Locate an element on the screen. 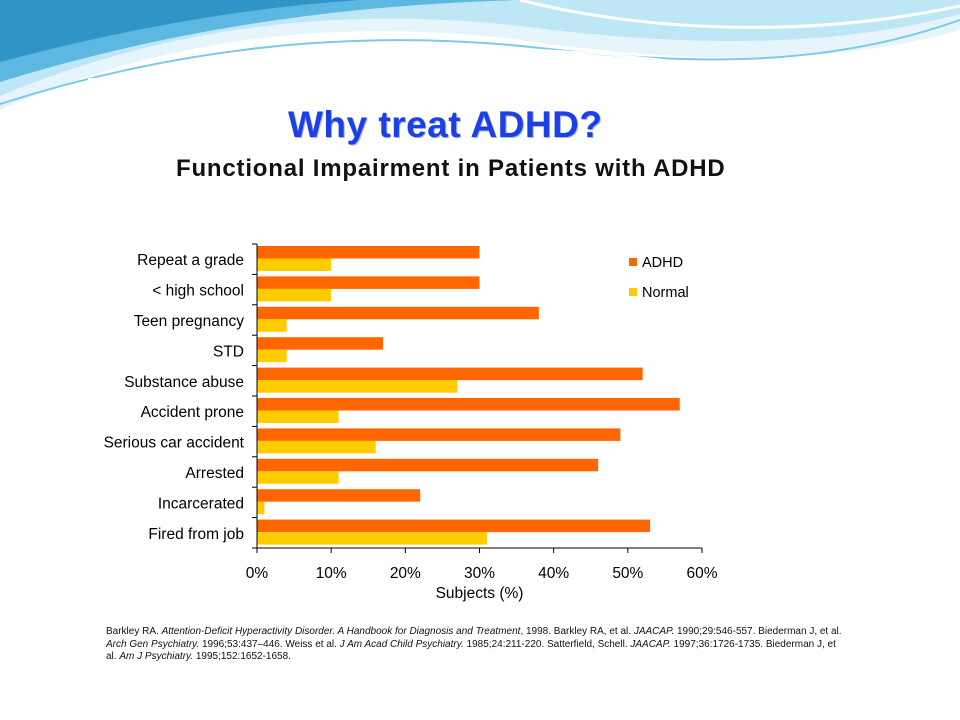  category-label: Repeat a grade is located at coordinates (190, 260).